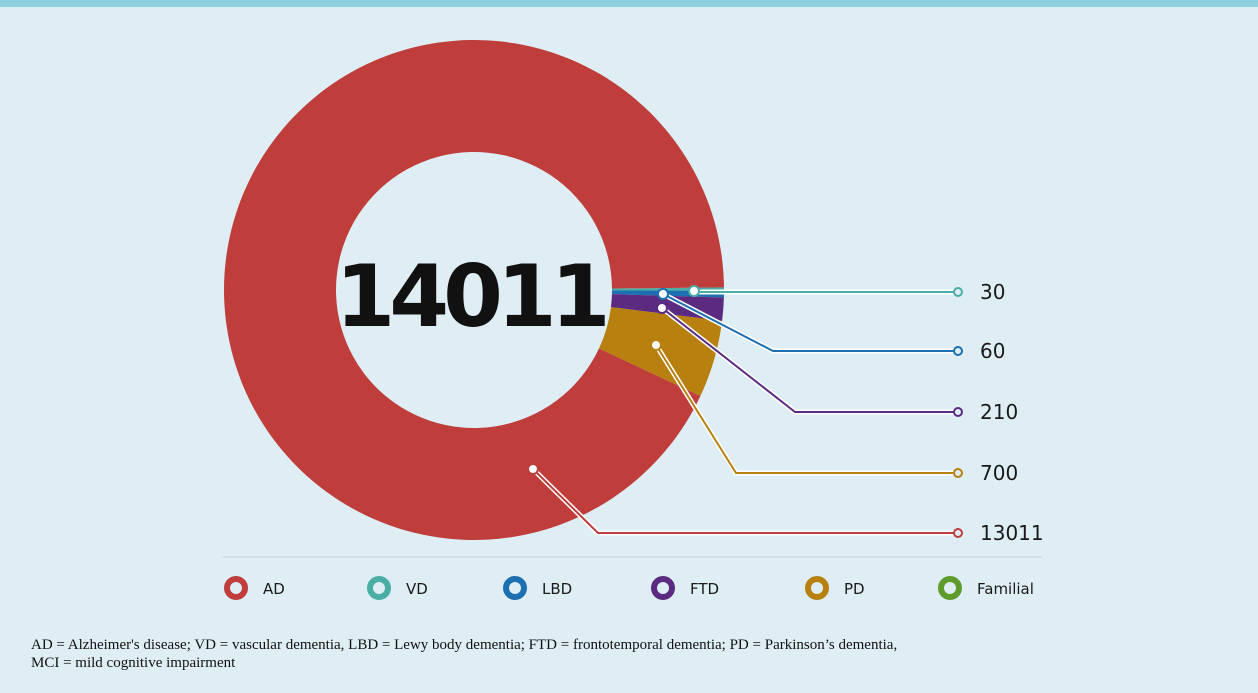 The width and height of the screenshot is (1258, 693). Describe the element at coordinates (950, 588) in the screenshot. I see `legend-marker-familial` at that location.